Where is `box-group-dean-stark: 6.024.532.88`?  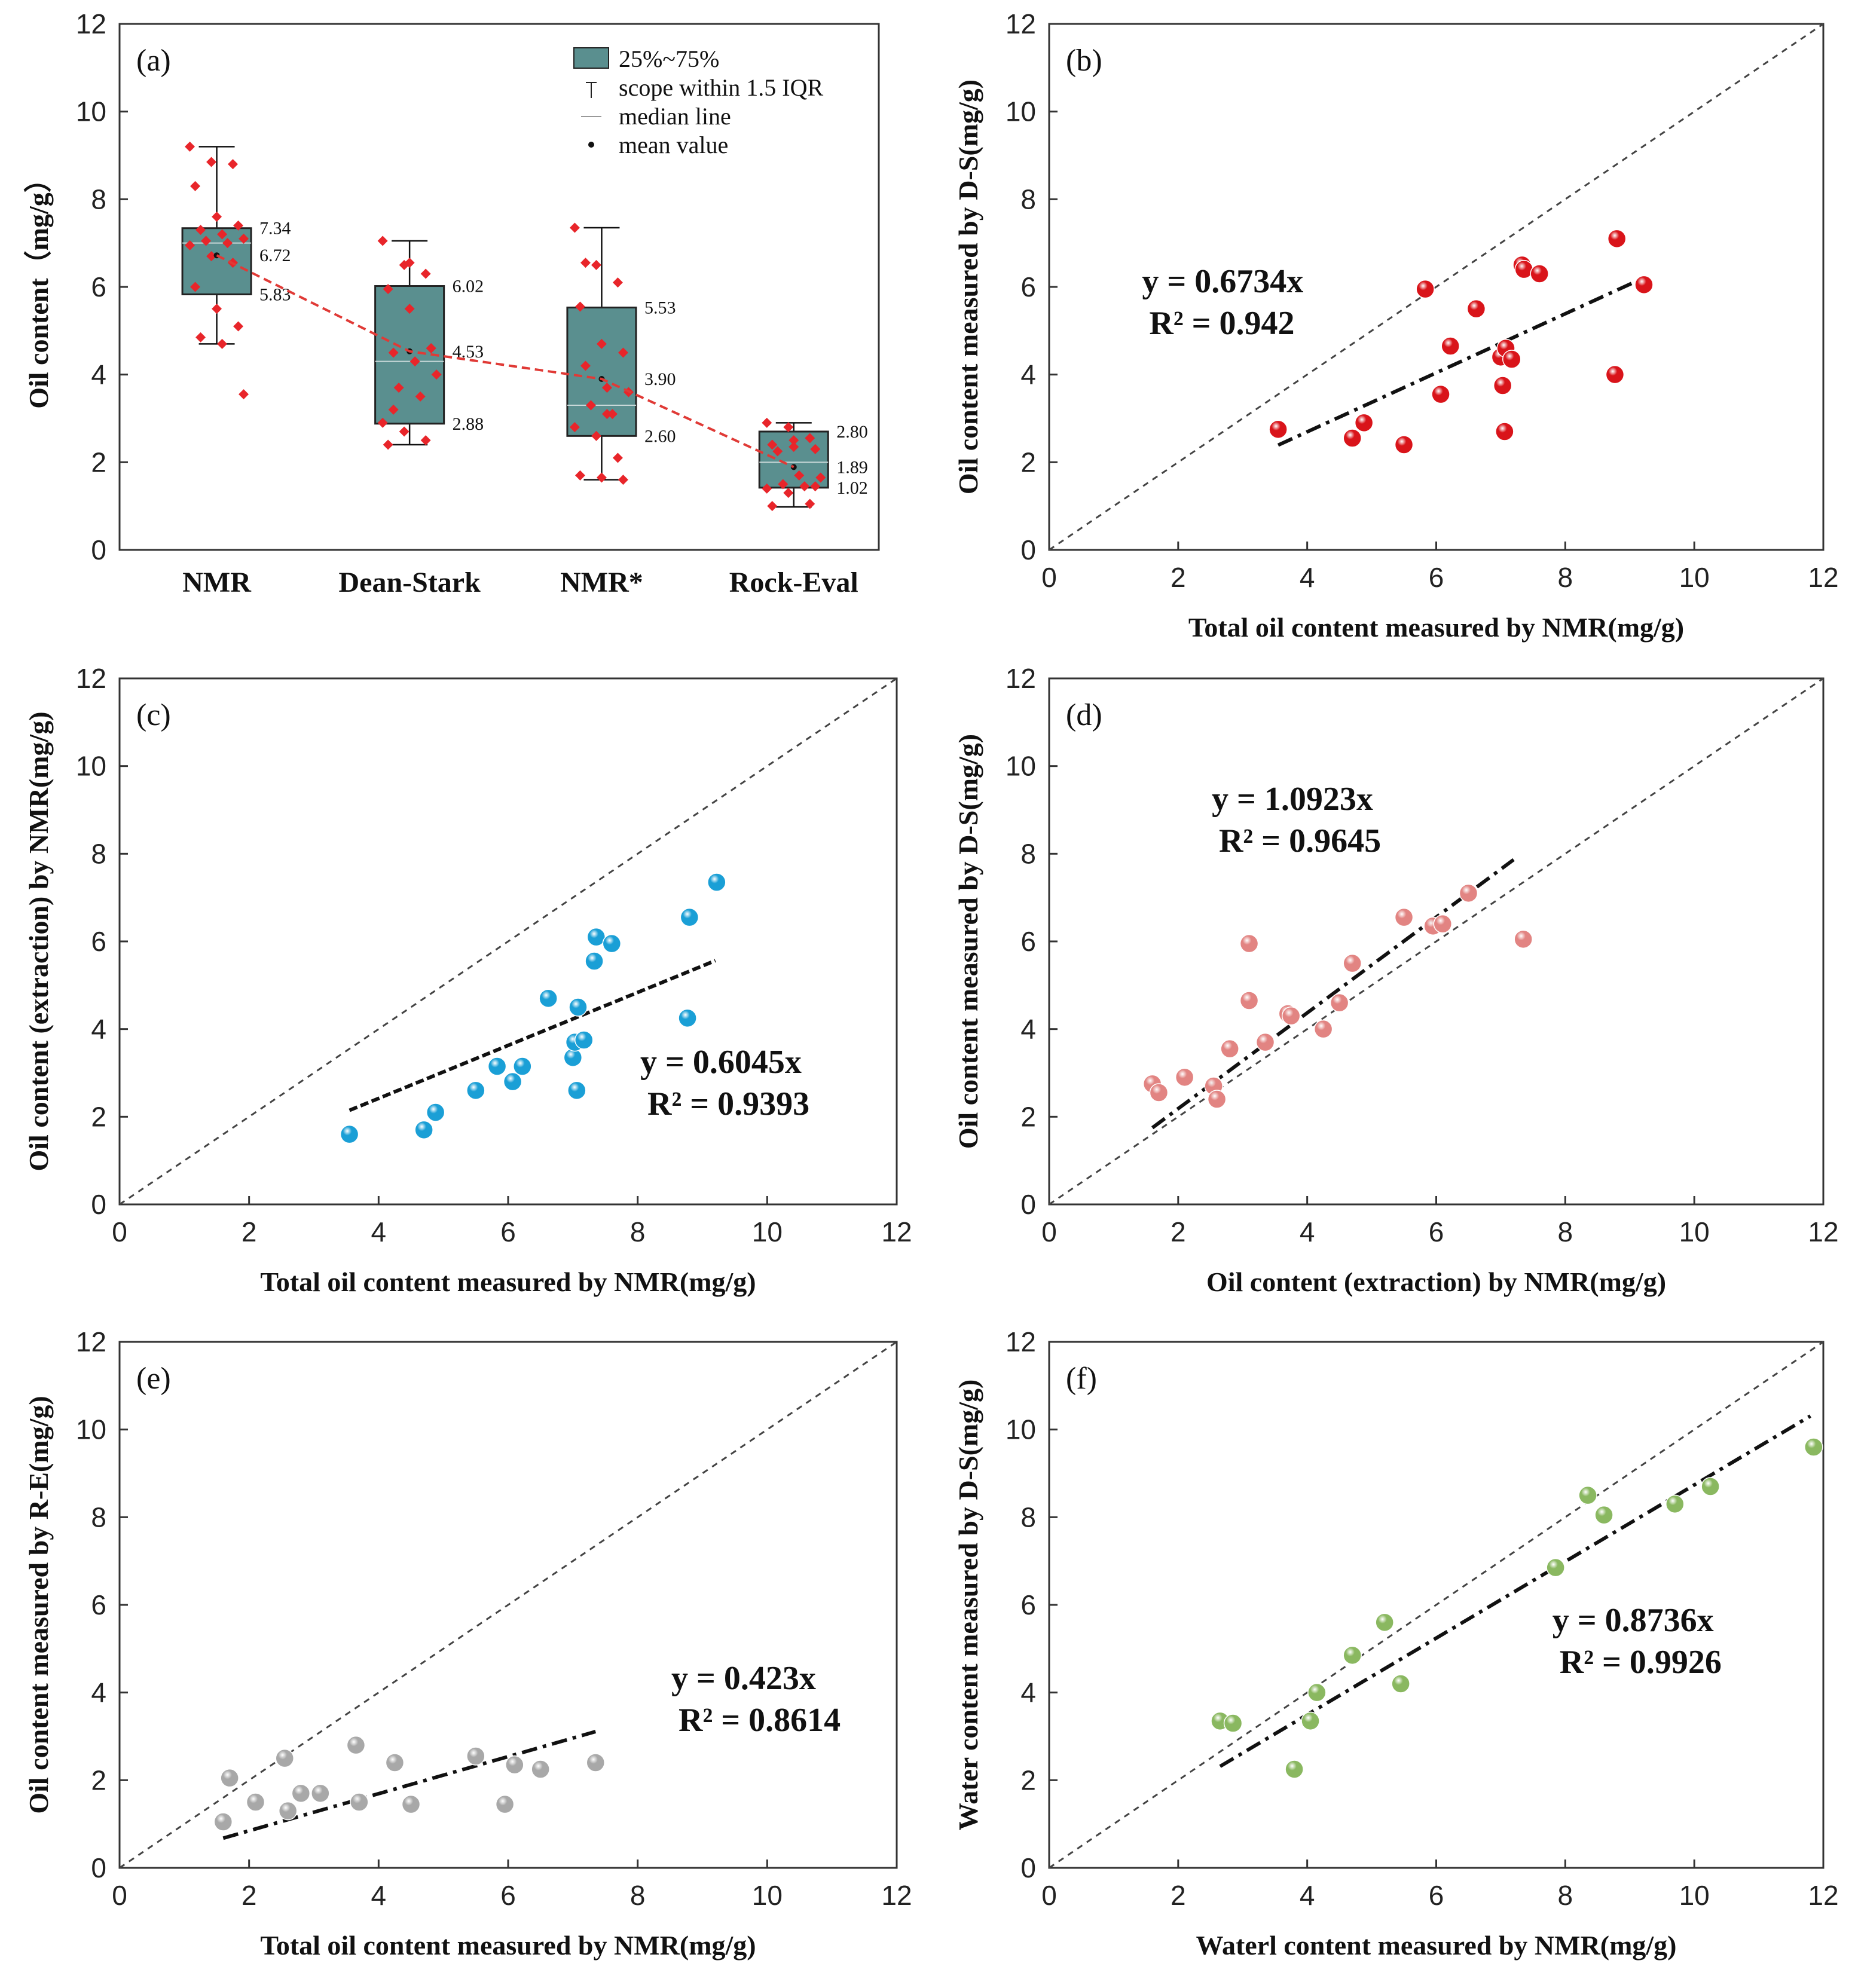 box-group-dean-stark: 6.024.532.88 is located at coordinates (429, 342).